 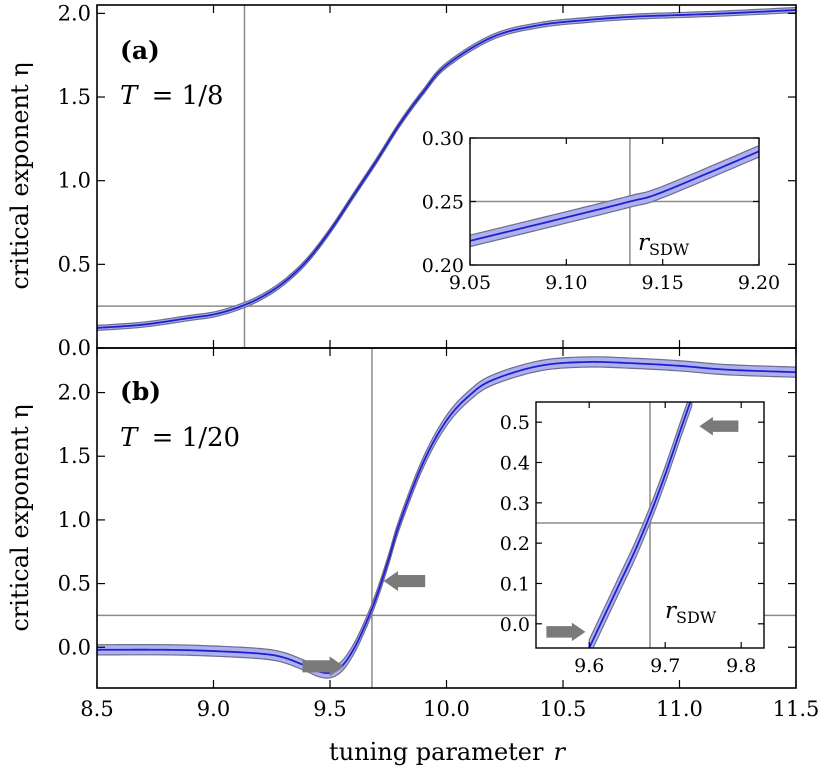 I want to click on panel-b-xtick-label-2: 9.5, so click(x=329, y=709).